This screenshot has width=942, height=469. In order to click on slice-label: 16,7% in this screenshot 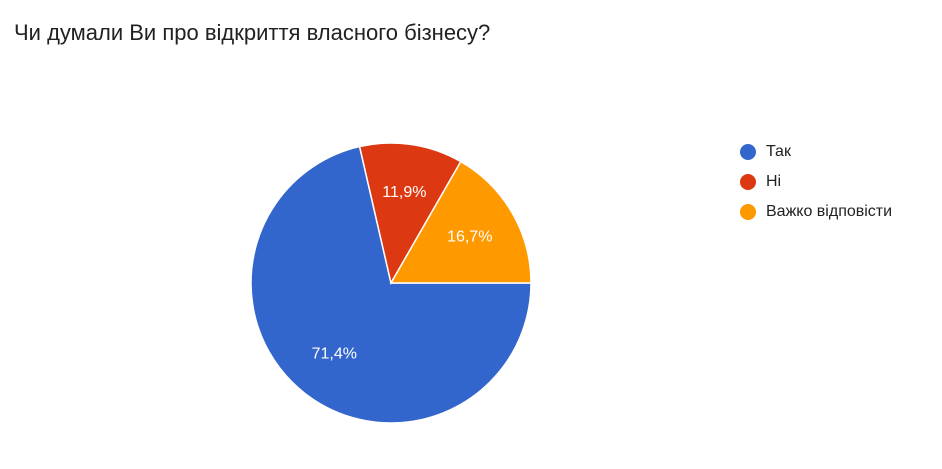, I will do `click(469, 237)`.